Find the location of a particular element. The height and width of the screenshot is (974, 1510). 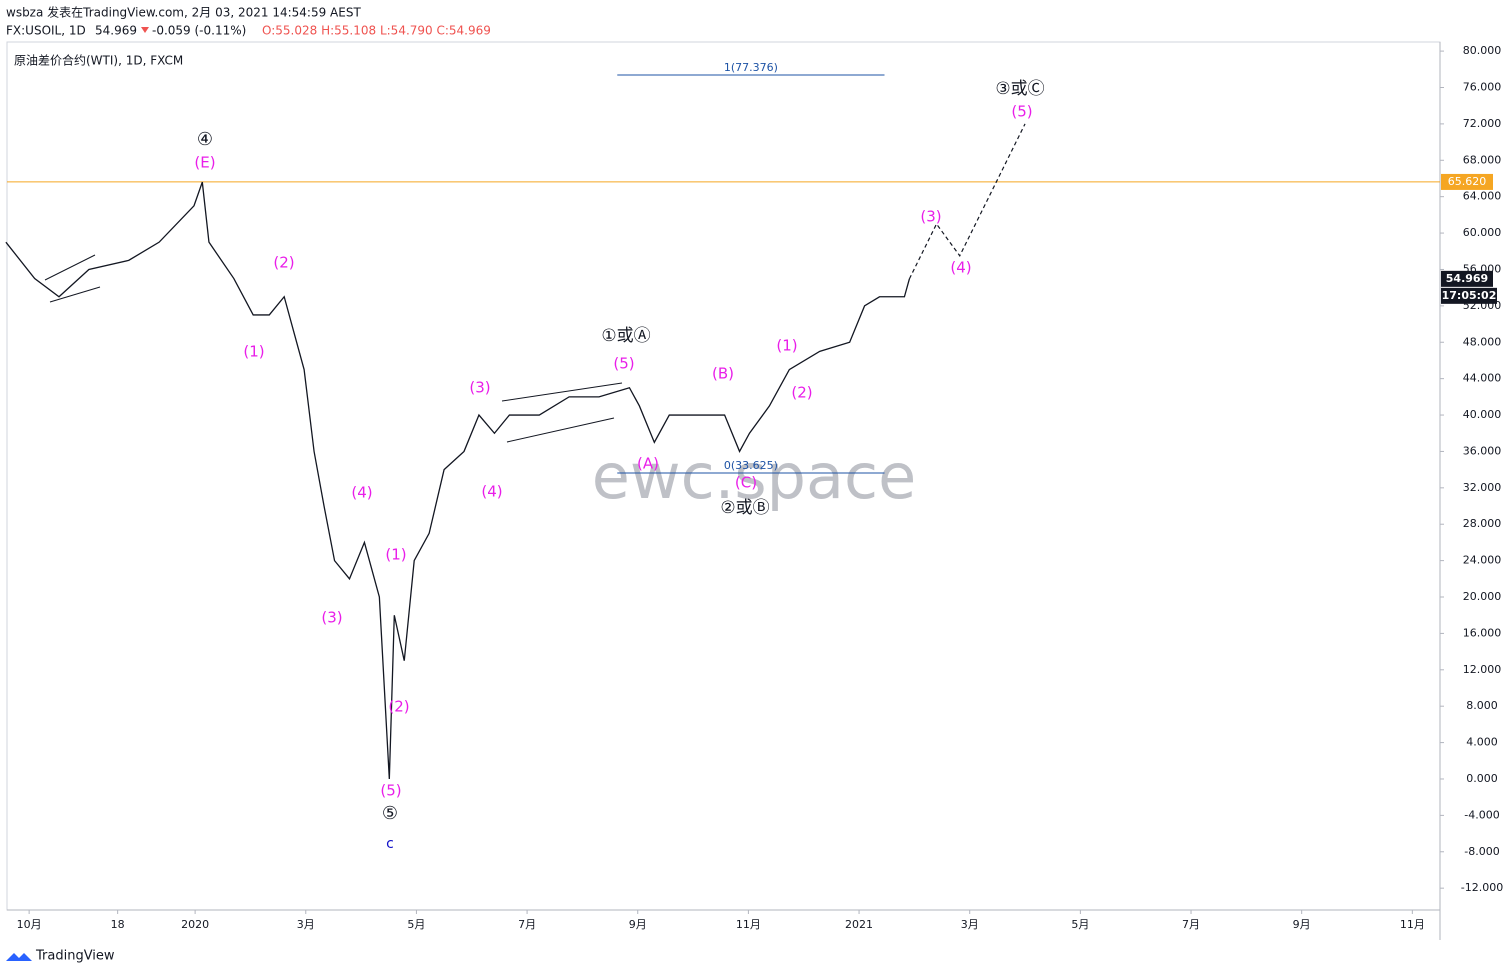

wave-label: ⑤ is located at coordinates (390, 813).